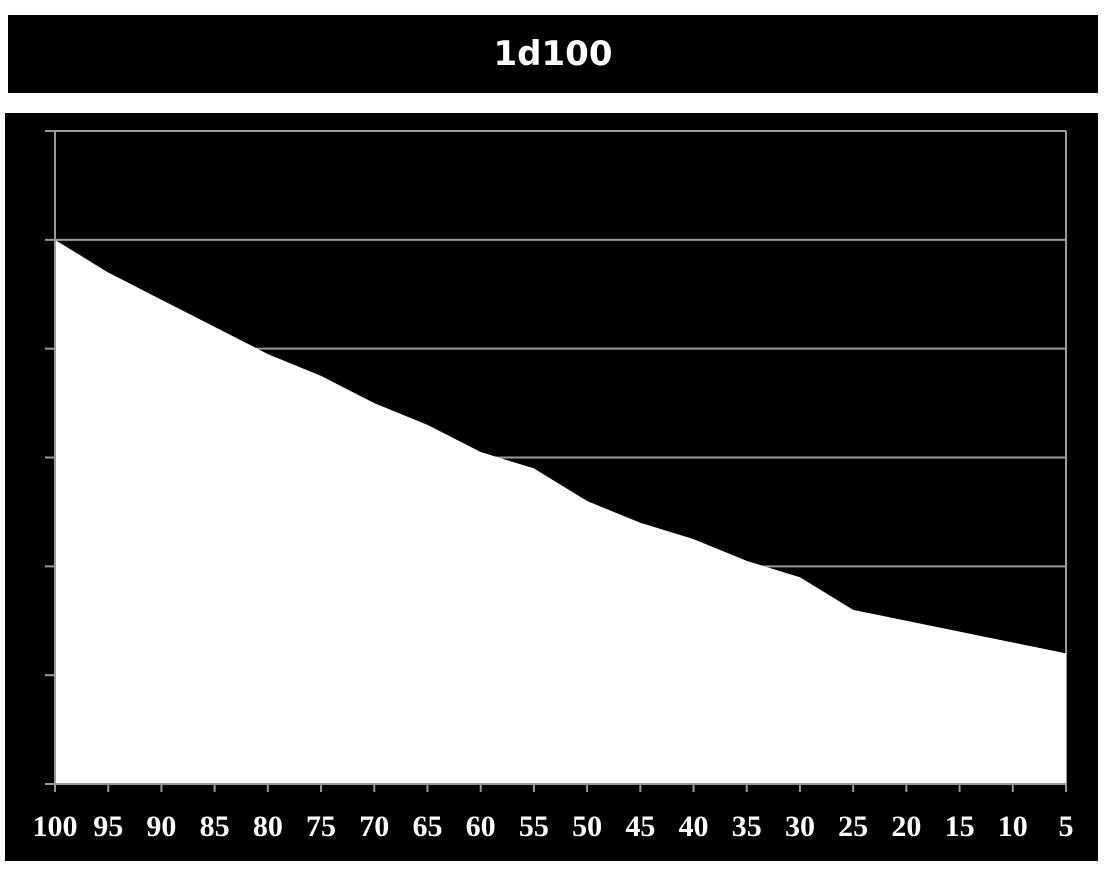  Describe the element at coordinates (161, 826) in the screenshot. I see `x-tick-label: 90` at that location.